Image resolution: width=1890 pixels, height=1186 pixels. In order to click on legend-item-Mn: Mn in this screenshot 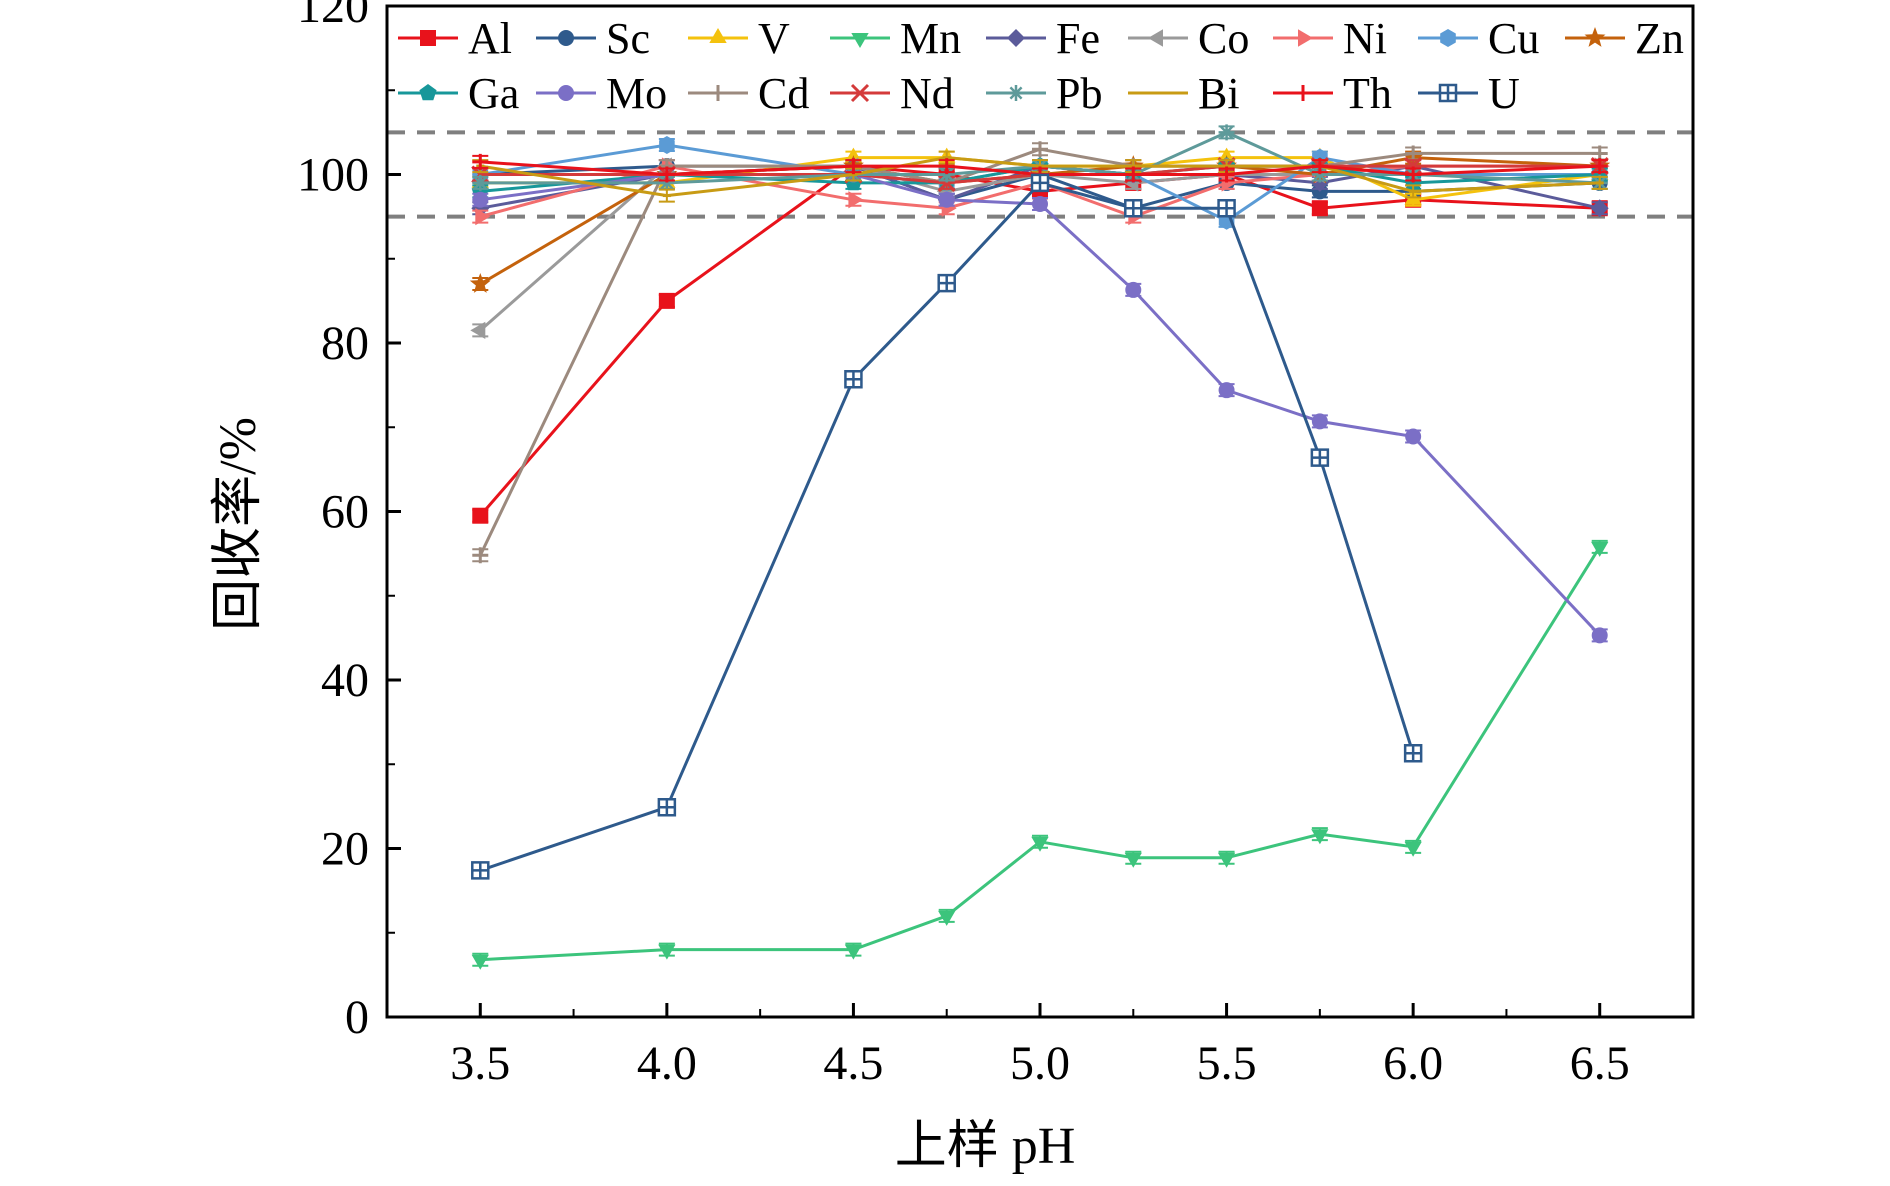, I will do `click(895, 38)`.